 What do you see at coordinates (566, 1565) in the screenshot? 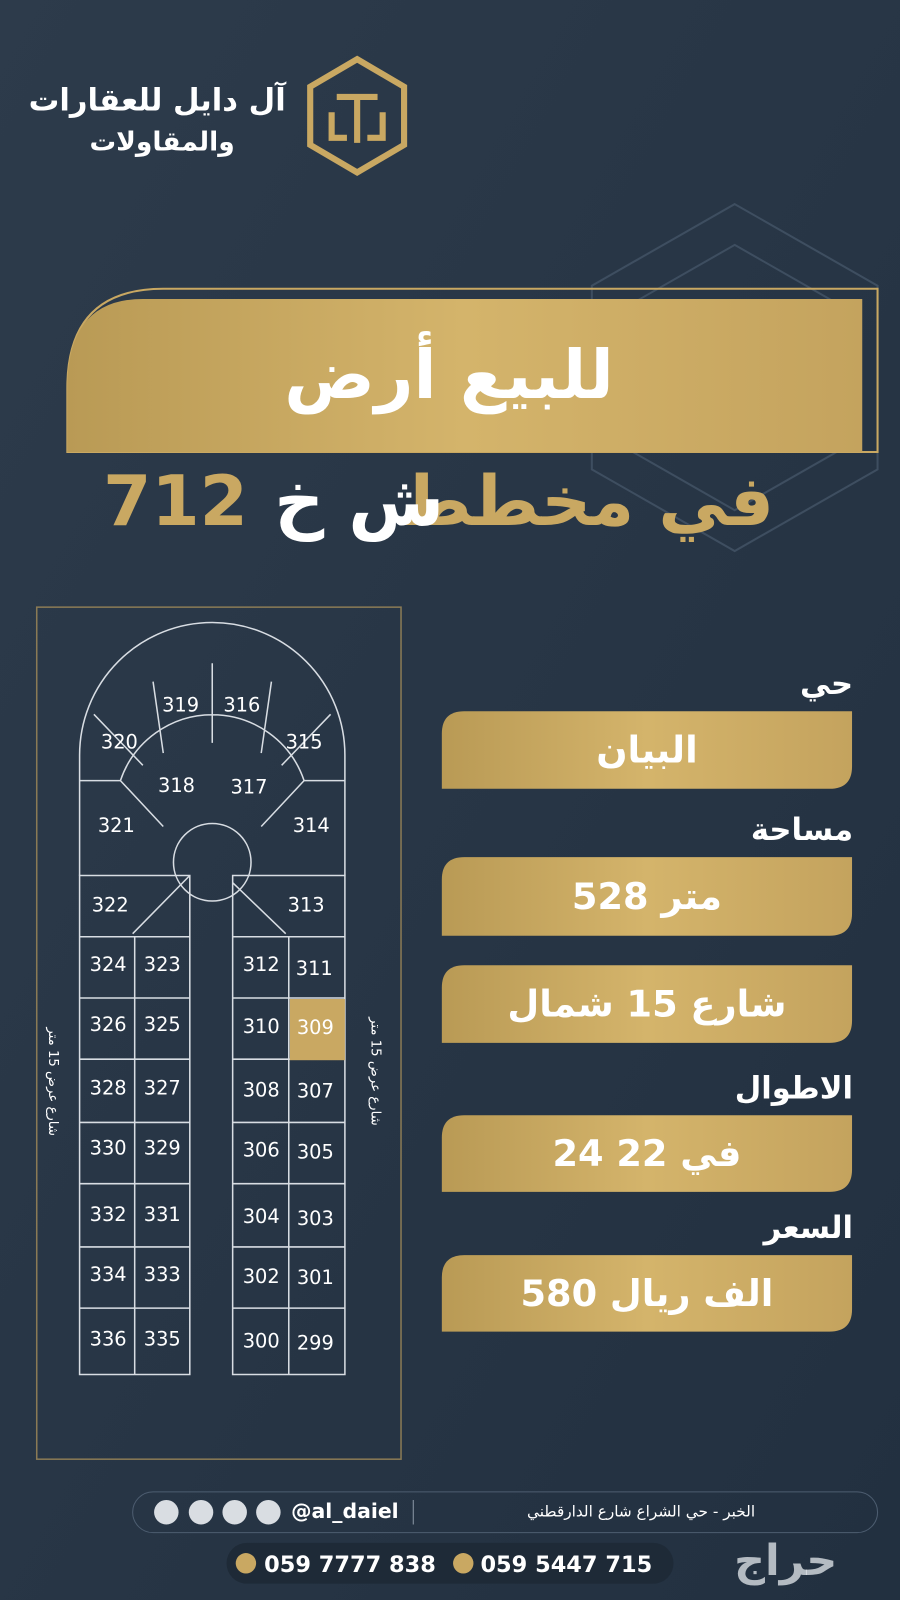
I see `phone: 059 5447 715` at bounding box center [566, 1565].